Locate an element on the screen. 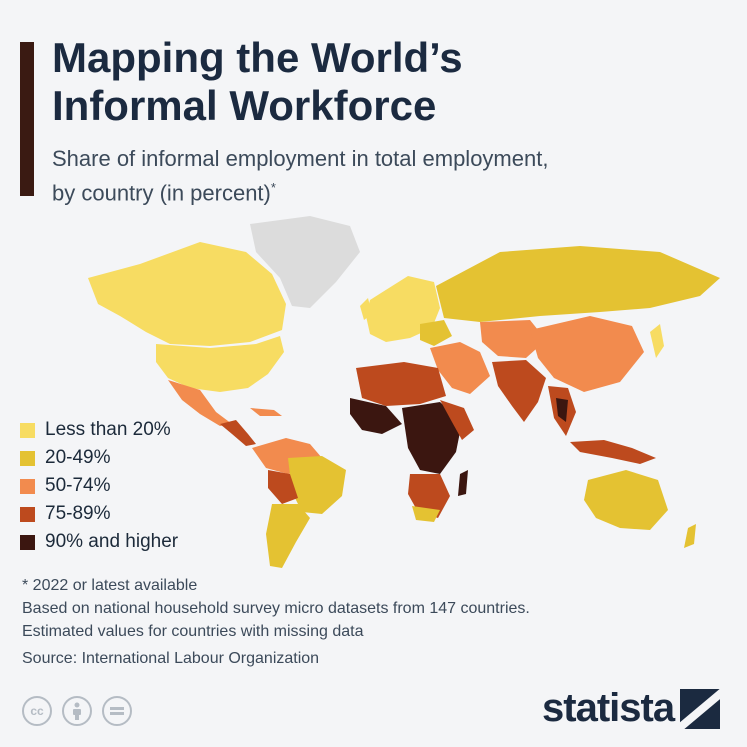 The image size is (747, 747). region-greenland is located at coordinates (305, 262).